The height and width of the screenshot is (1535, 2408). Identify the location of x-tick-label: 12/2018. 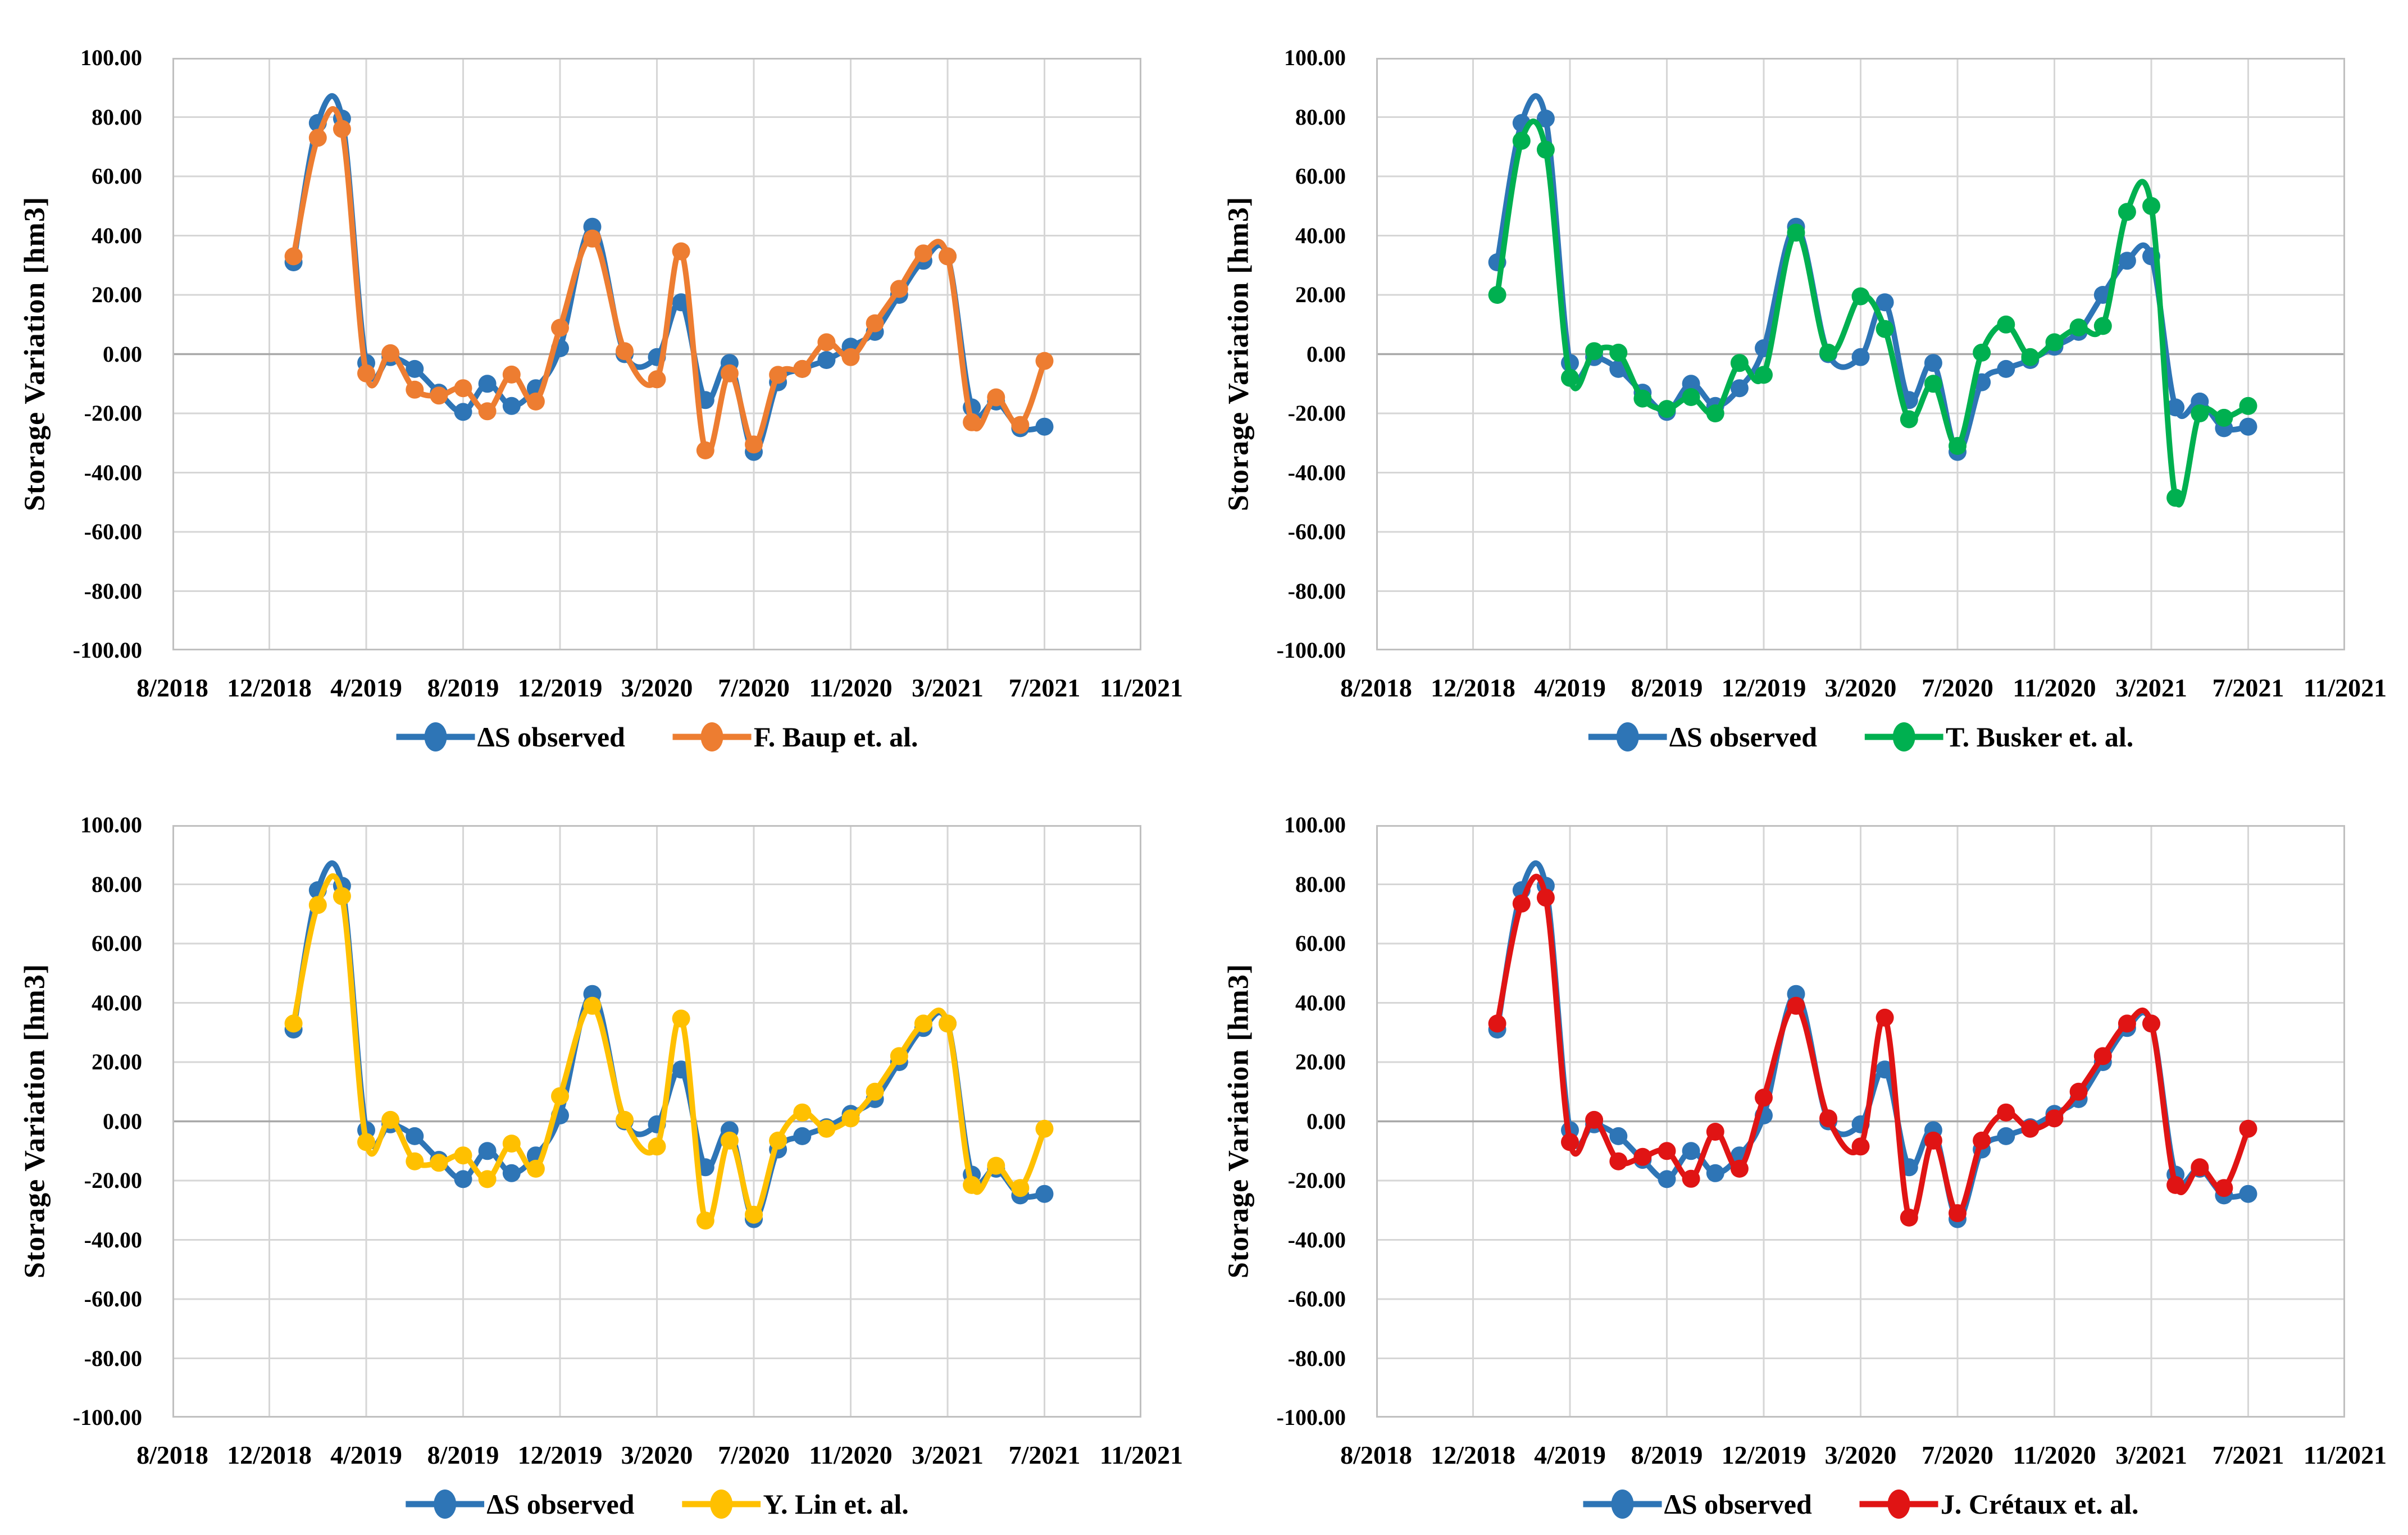
(1473, 687).